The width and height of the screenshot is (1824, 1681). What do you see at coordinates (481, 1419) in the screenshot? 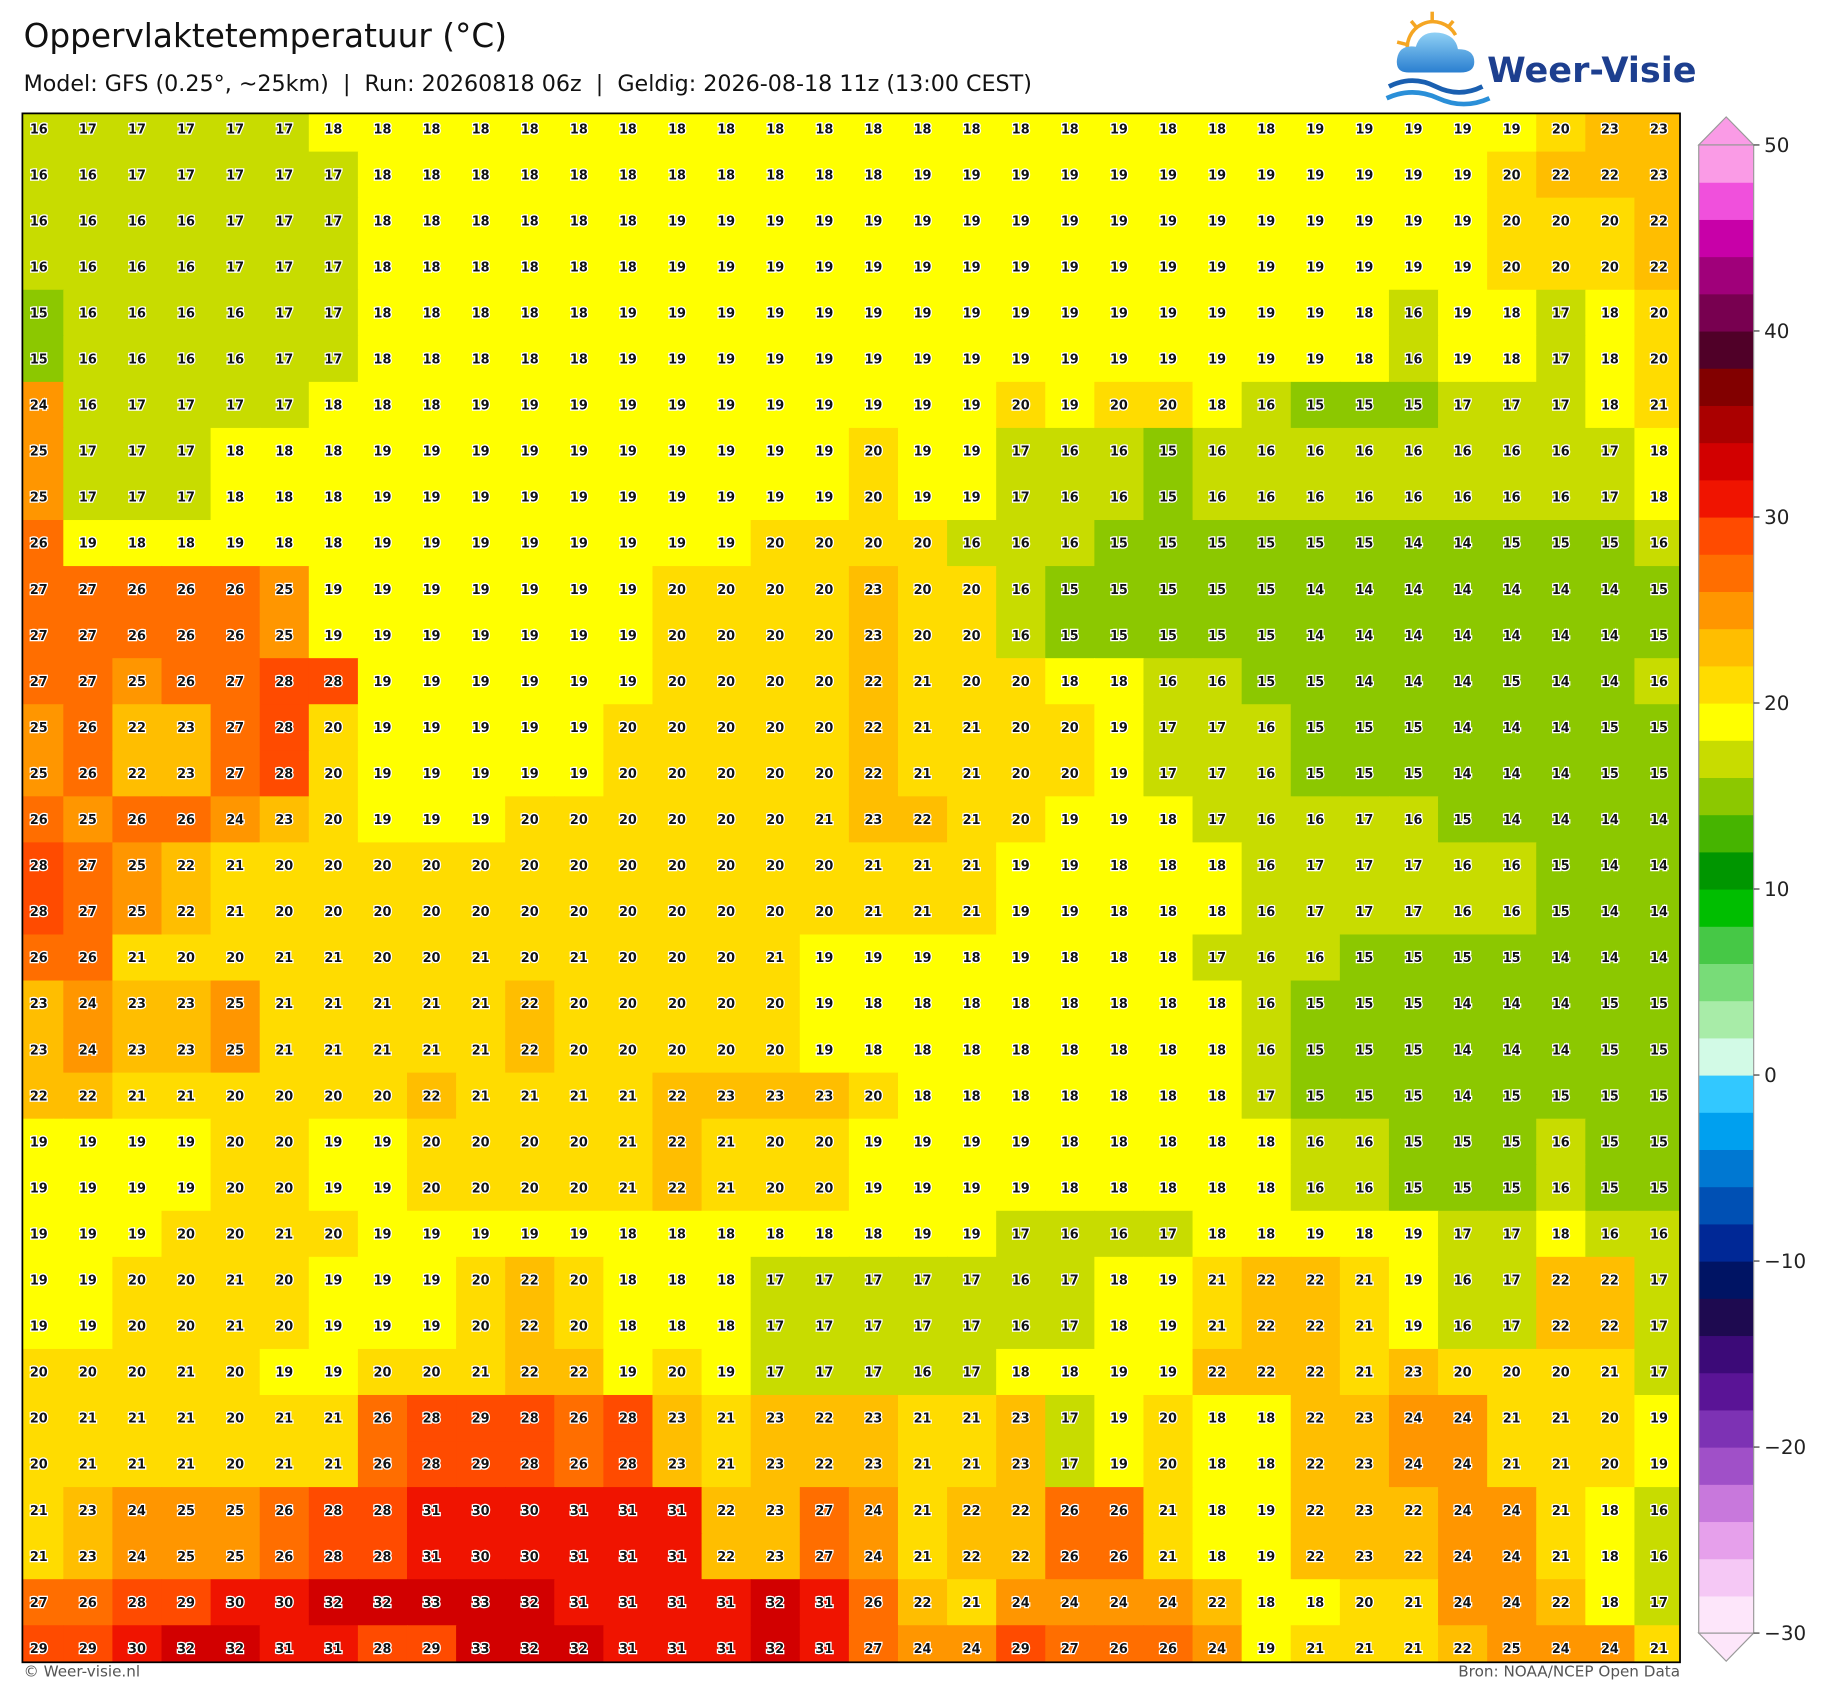
I see `temperature-label: 29` at bounding box center [481, 1419].